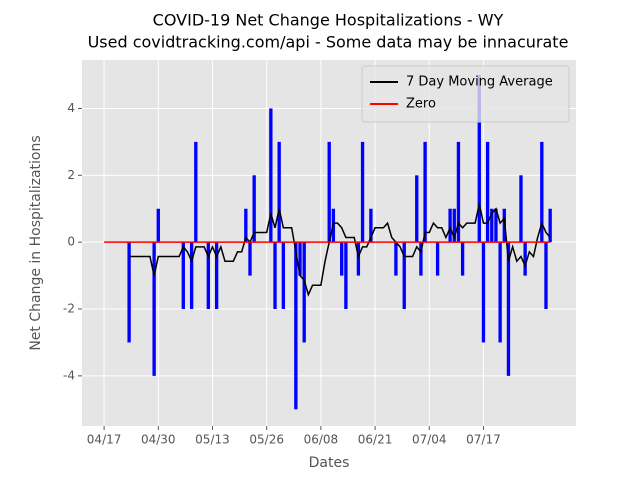 The image size is (640, 480). I want to click on x-tick-label: 04/30, so click(158, 440).